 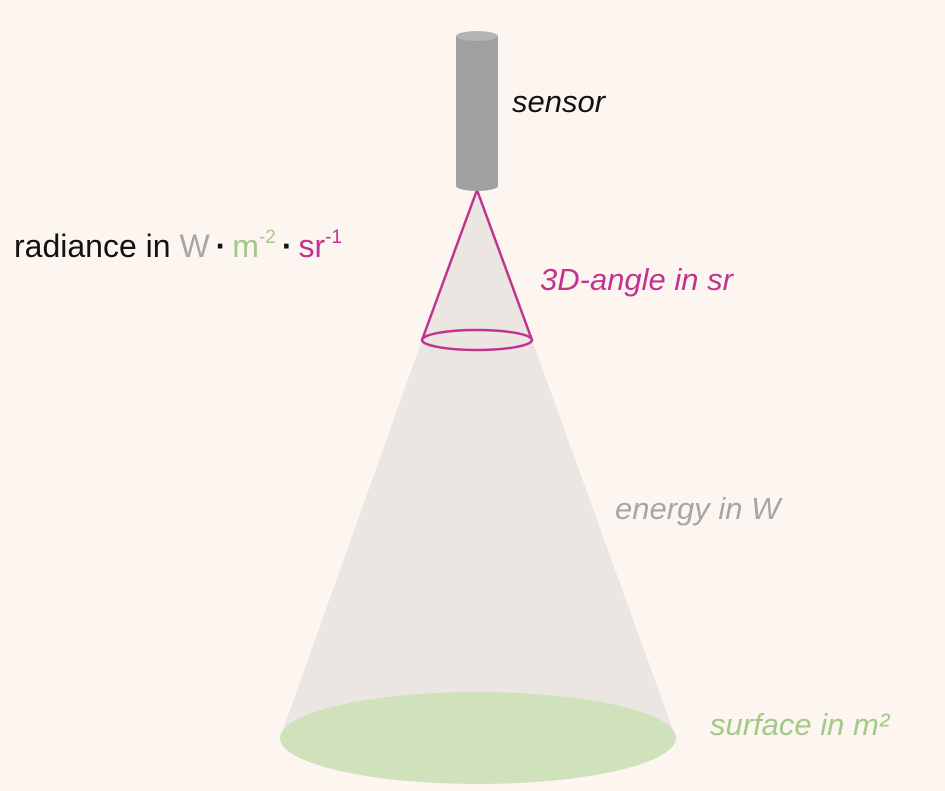 What do you see at coordinates (245, 246) in the screenshot?
I see `formula-meter-base: m` at bounding box center [245, 246].